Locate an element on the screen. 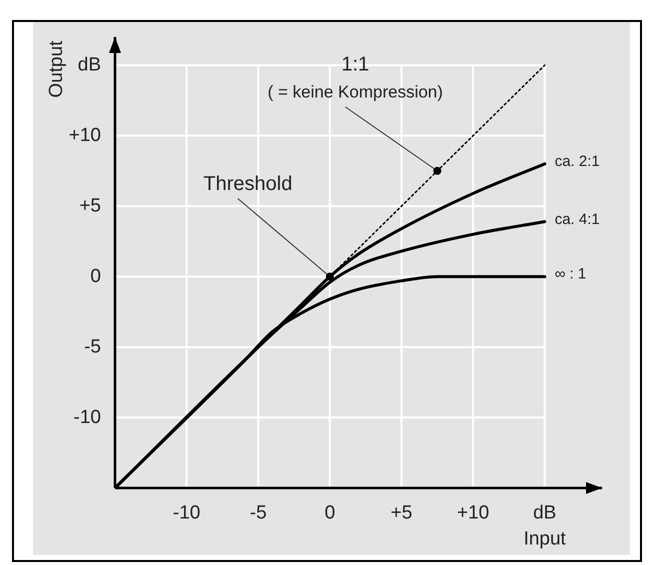  y-tick-label: +10 is located at coordinates (84, 135).